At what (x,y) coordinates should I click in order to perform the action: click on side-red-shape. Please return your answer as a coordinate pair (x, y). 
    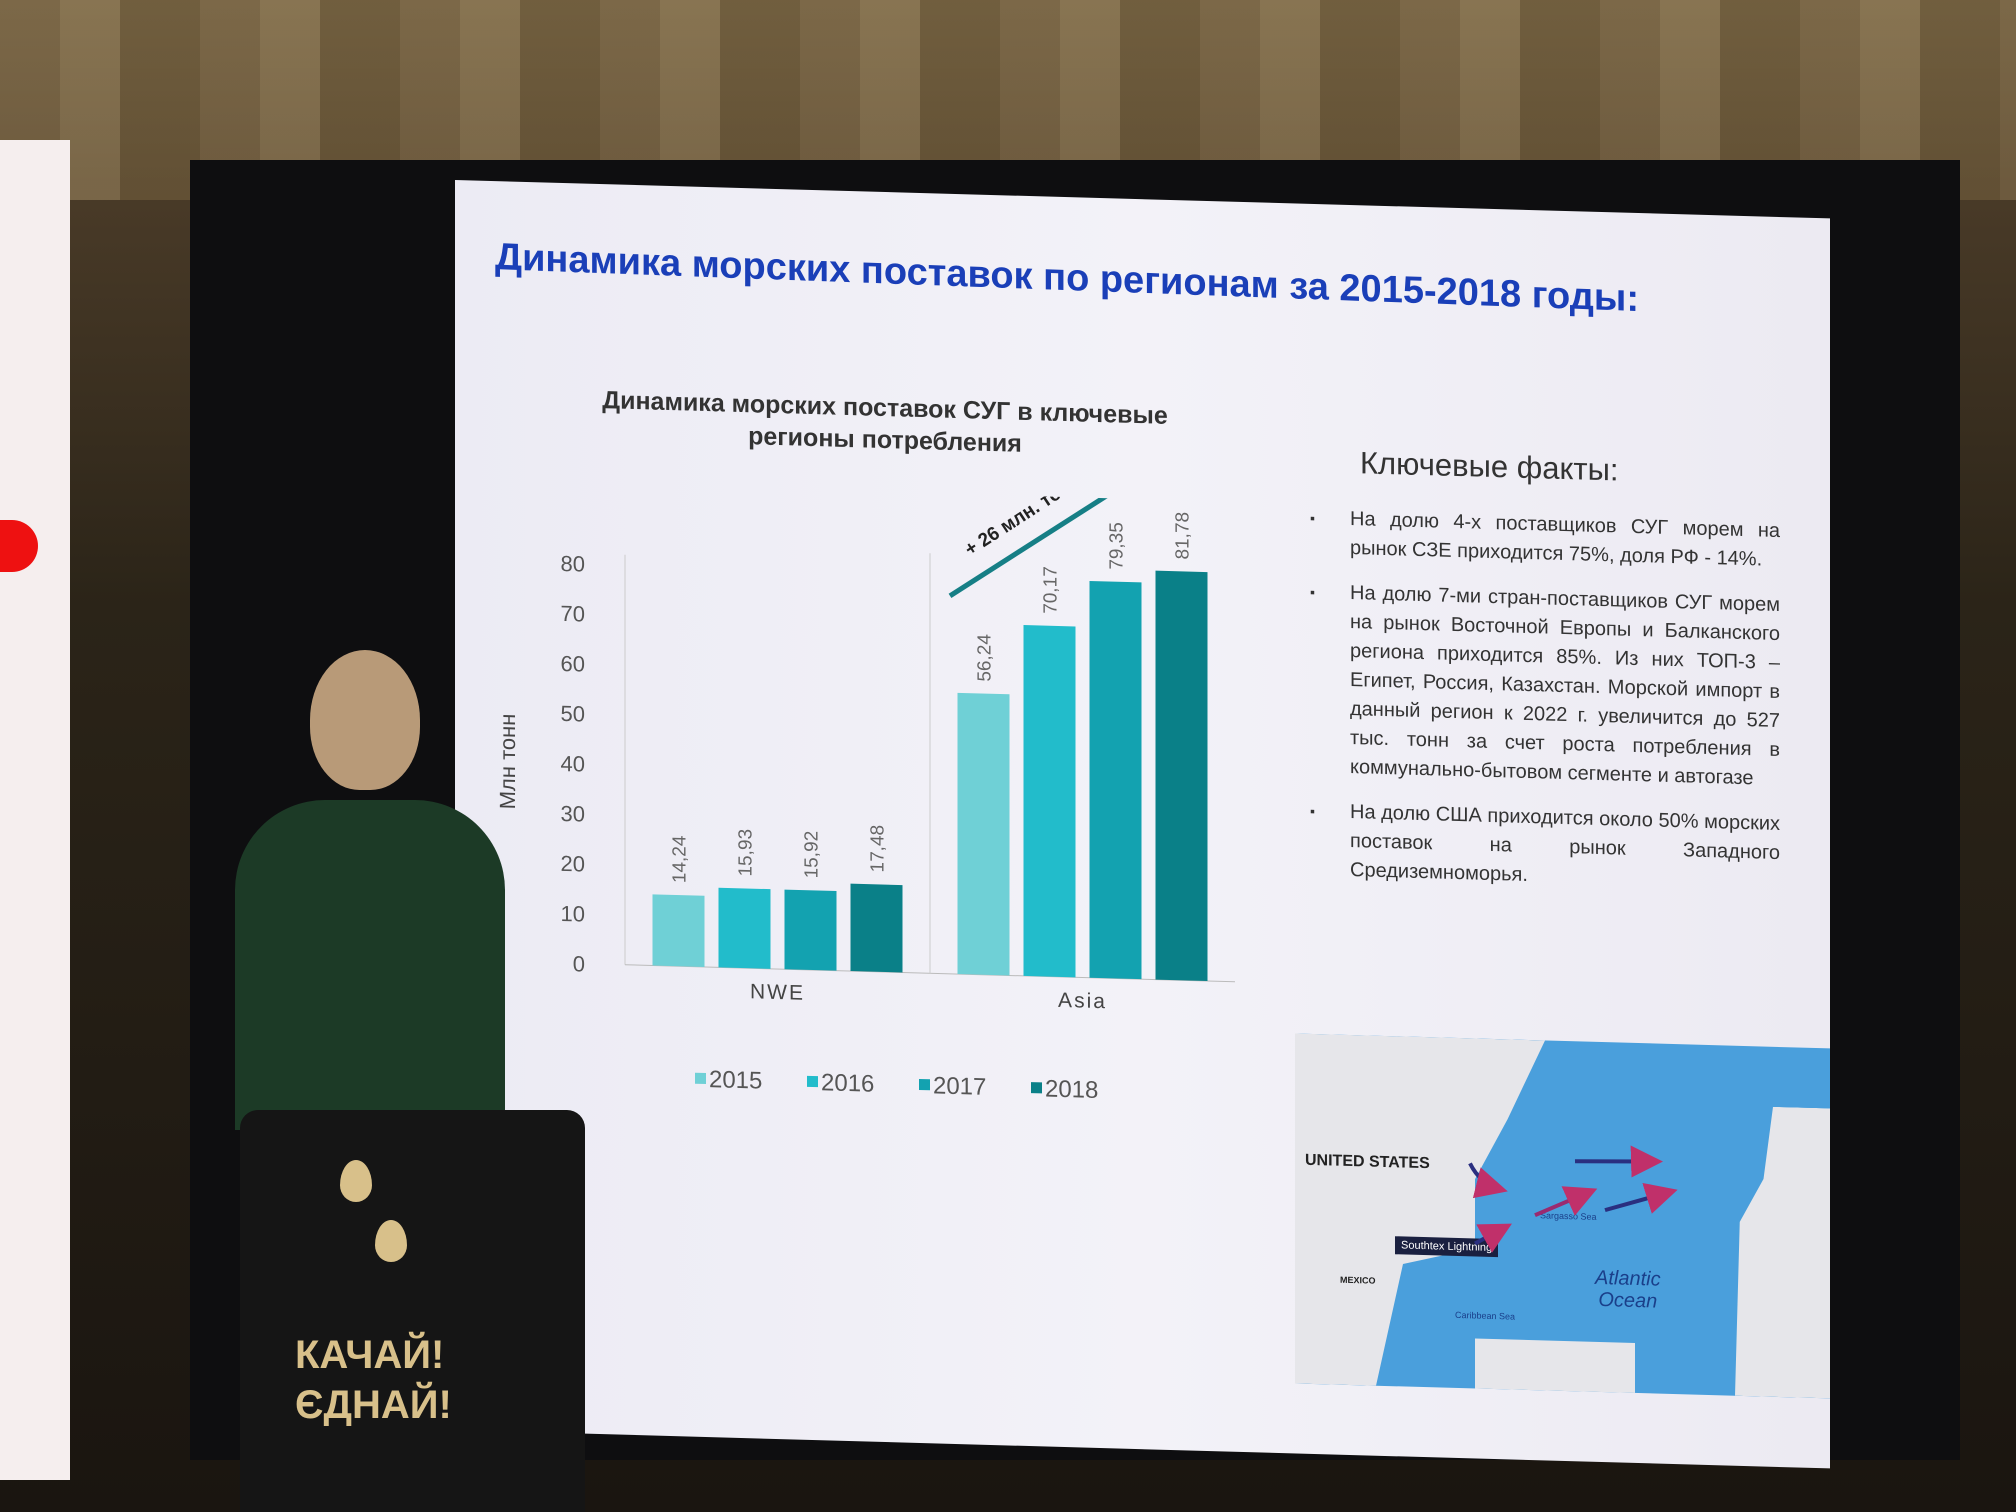
    Looking at the image, I should click on (19, 546).